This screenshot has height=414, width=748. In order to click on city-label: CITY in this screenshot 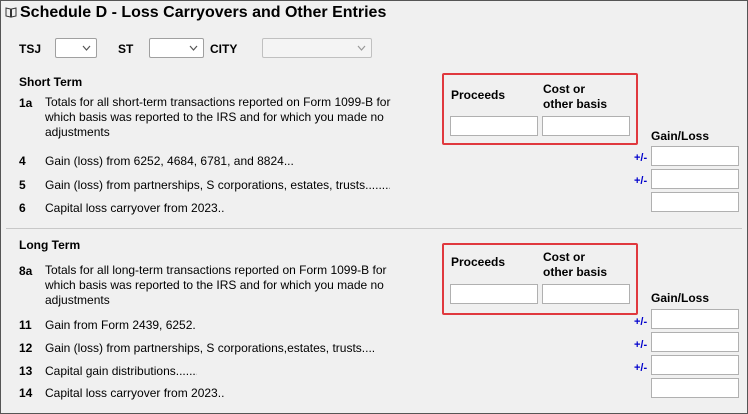, I will do `click(224, 49)`.